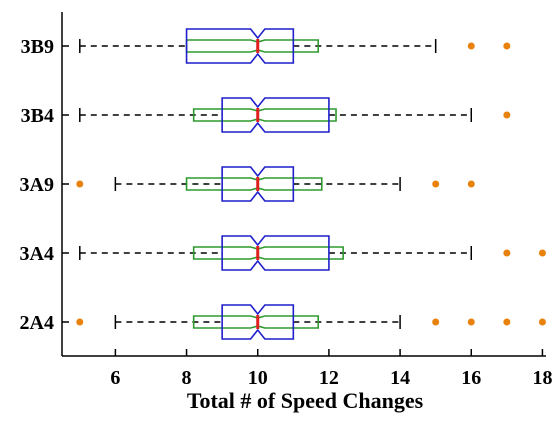  I want to click on y-tick-label: 3B9, so click(37, 47).